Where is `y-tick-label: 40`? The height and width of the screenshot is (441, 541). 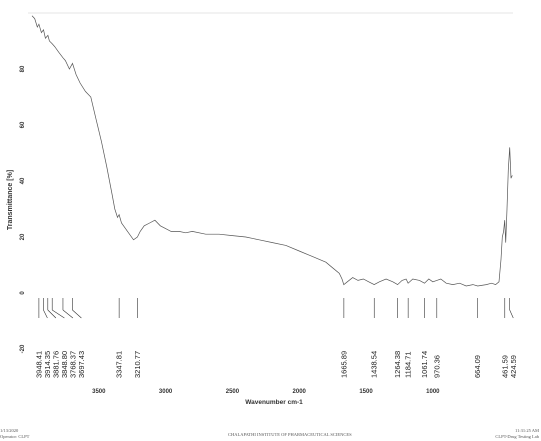 y-tick-label: 40 is located at coordinates (23, 180).